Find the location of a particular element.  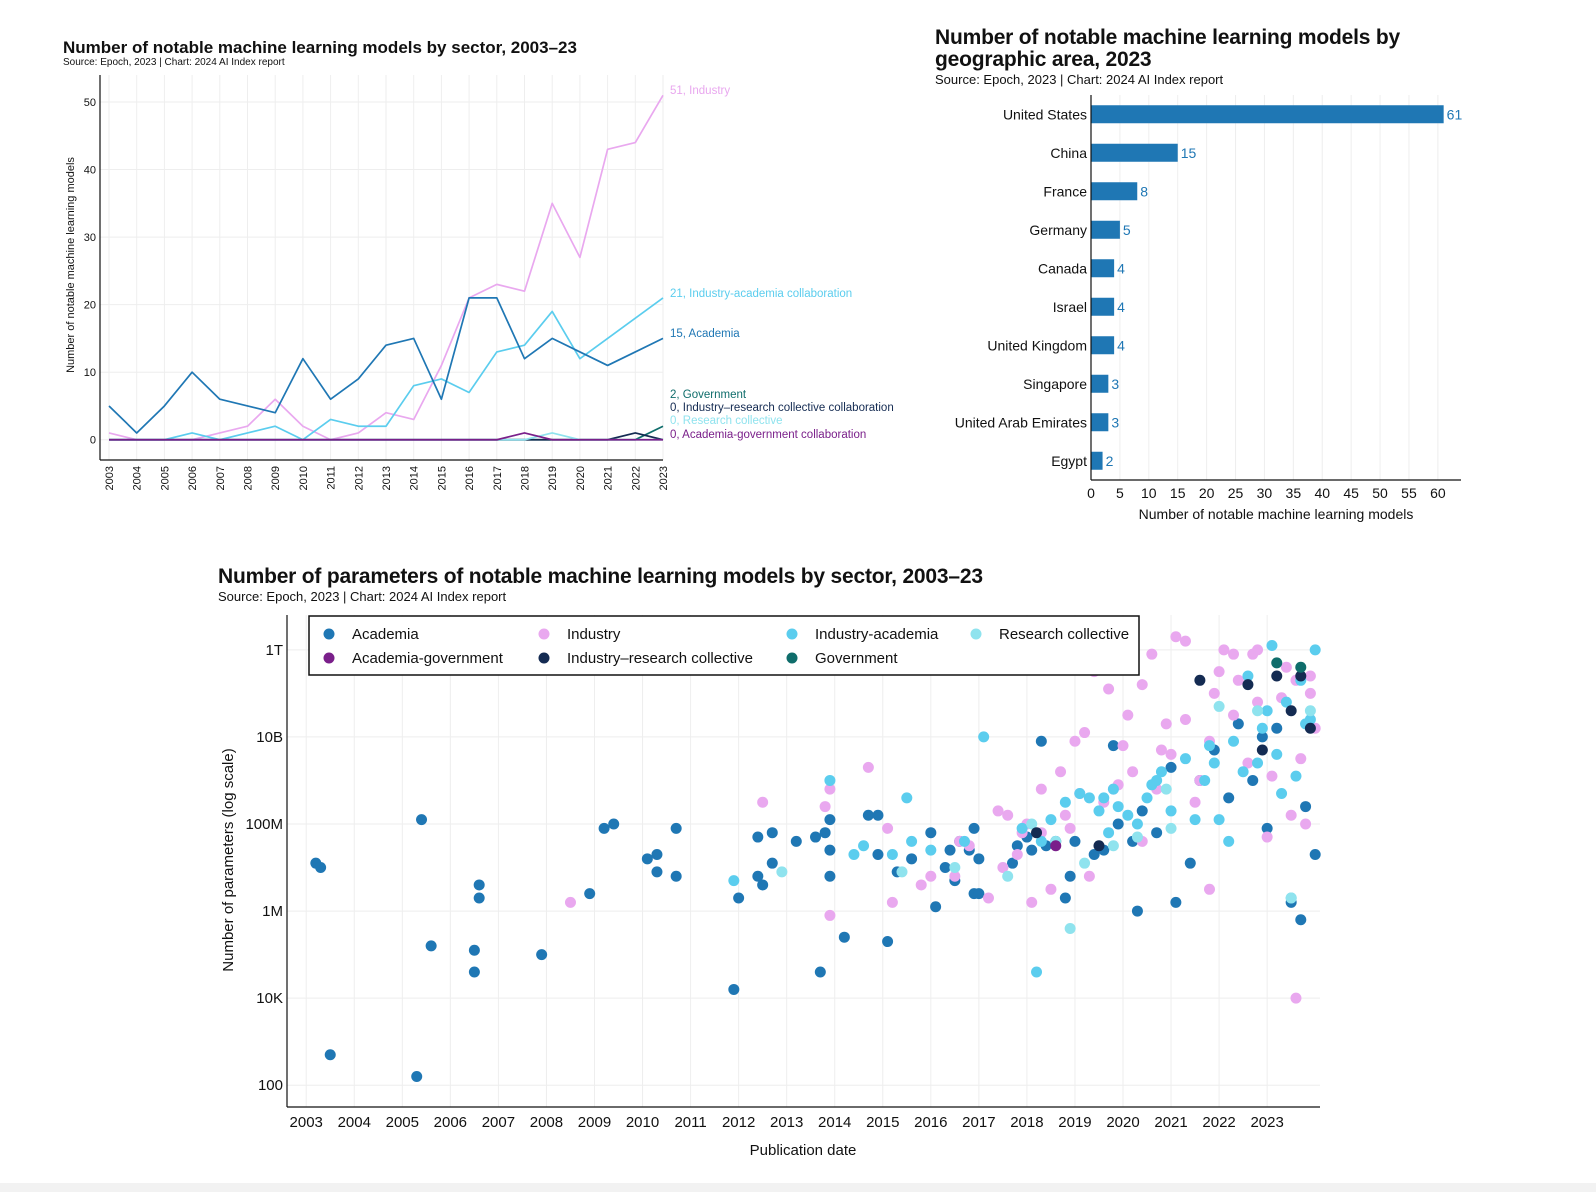

bottom-strip is located at coordinates (798, 1187).